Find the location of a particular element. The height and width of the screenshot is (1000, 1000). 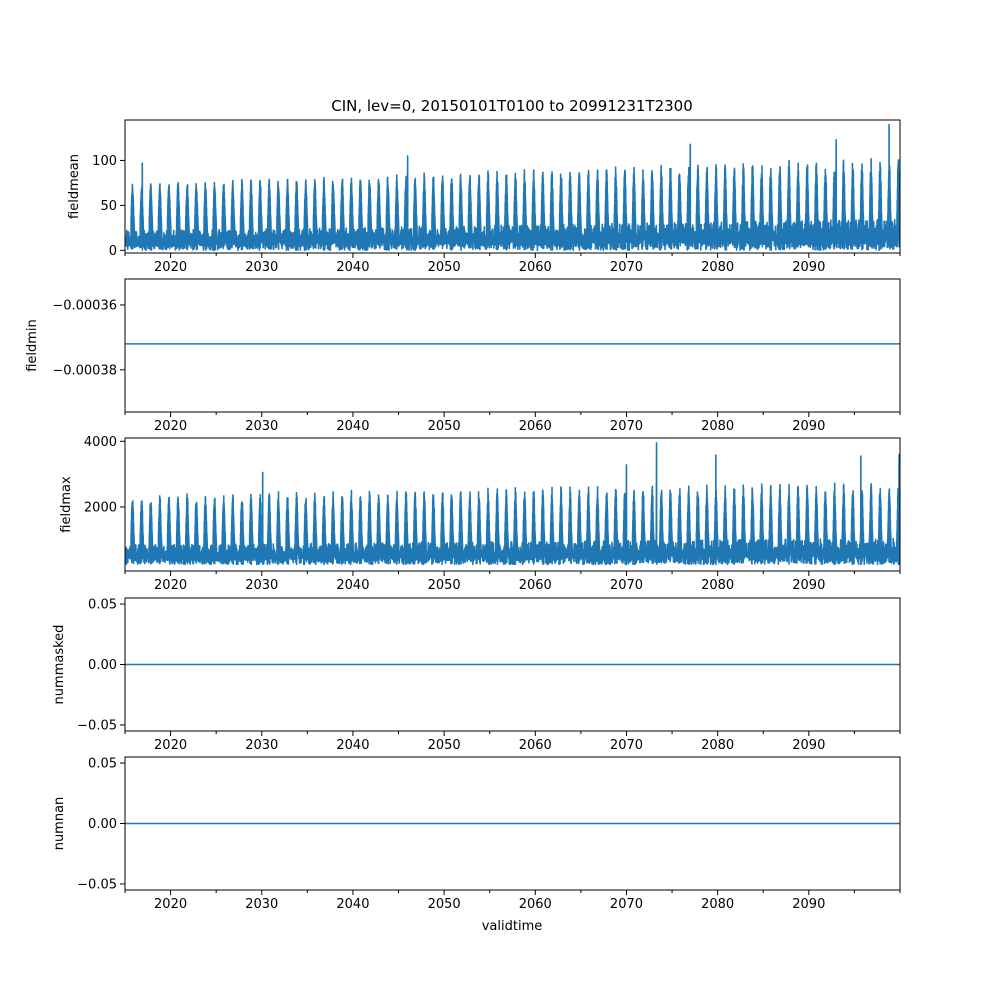

y-tick-label: −0.00038 is located at coordinates (84, 370).